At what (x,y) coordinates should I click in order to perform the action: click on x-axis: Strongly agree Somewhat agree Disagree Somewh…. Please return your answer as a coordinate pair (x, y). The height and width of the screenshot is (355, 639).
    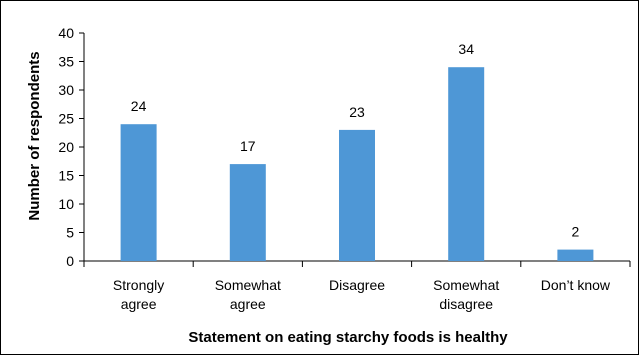
    Looking at the image, I should click on (357, 286).